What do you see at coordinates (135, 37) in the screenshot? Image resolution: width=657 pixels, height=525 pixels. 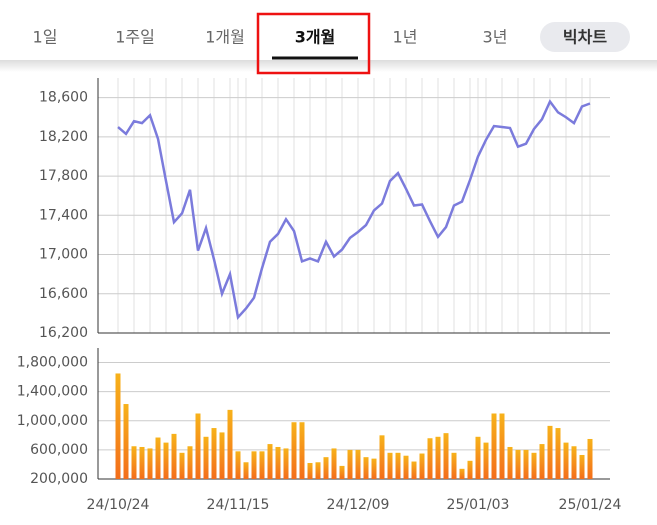 I see `tab: 1주일` at bounding box center [135, 37].